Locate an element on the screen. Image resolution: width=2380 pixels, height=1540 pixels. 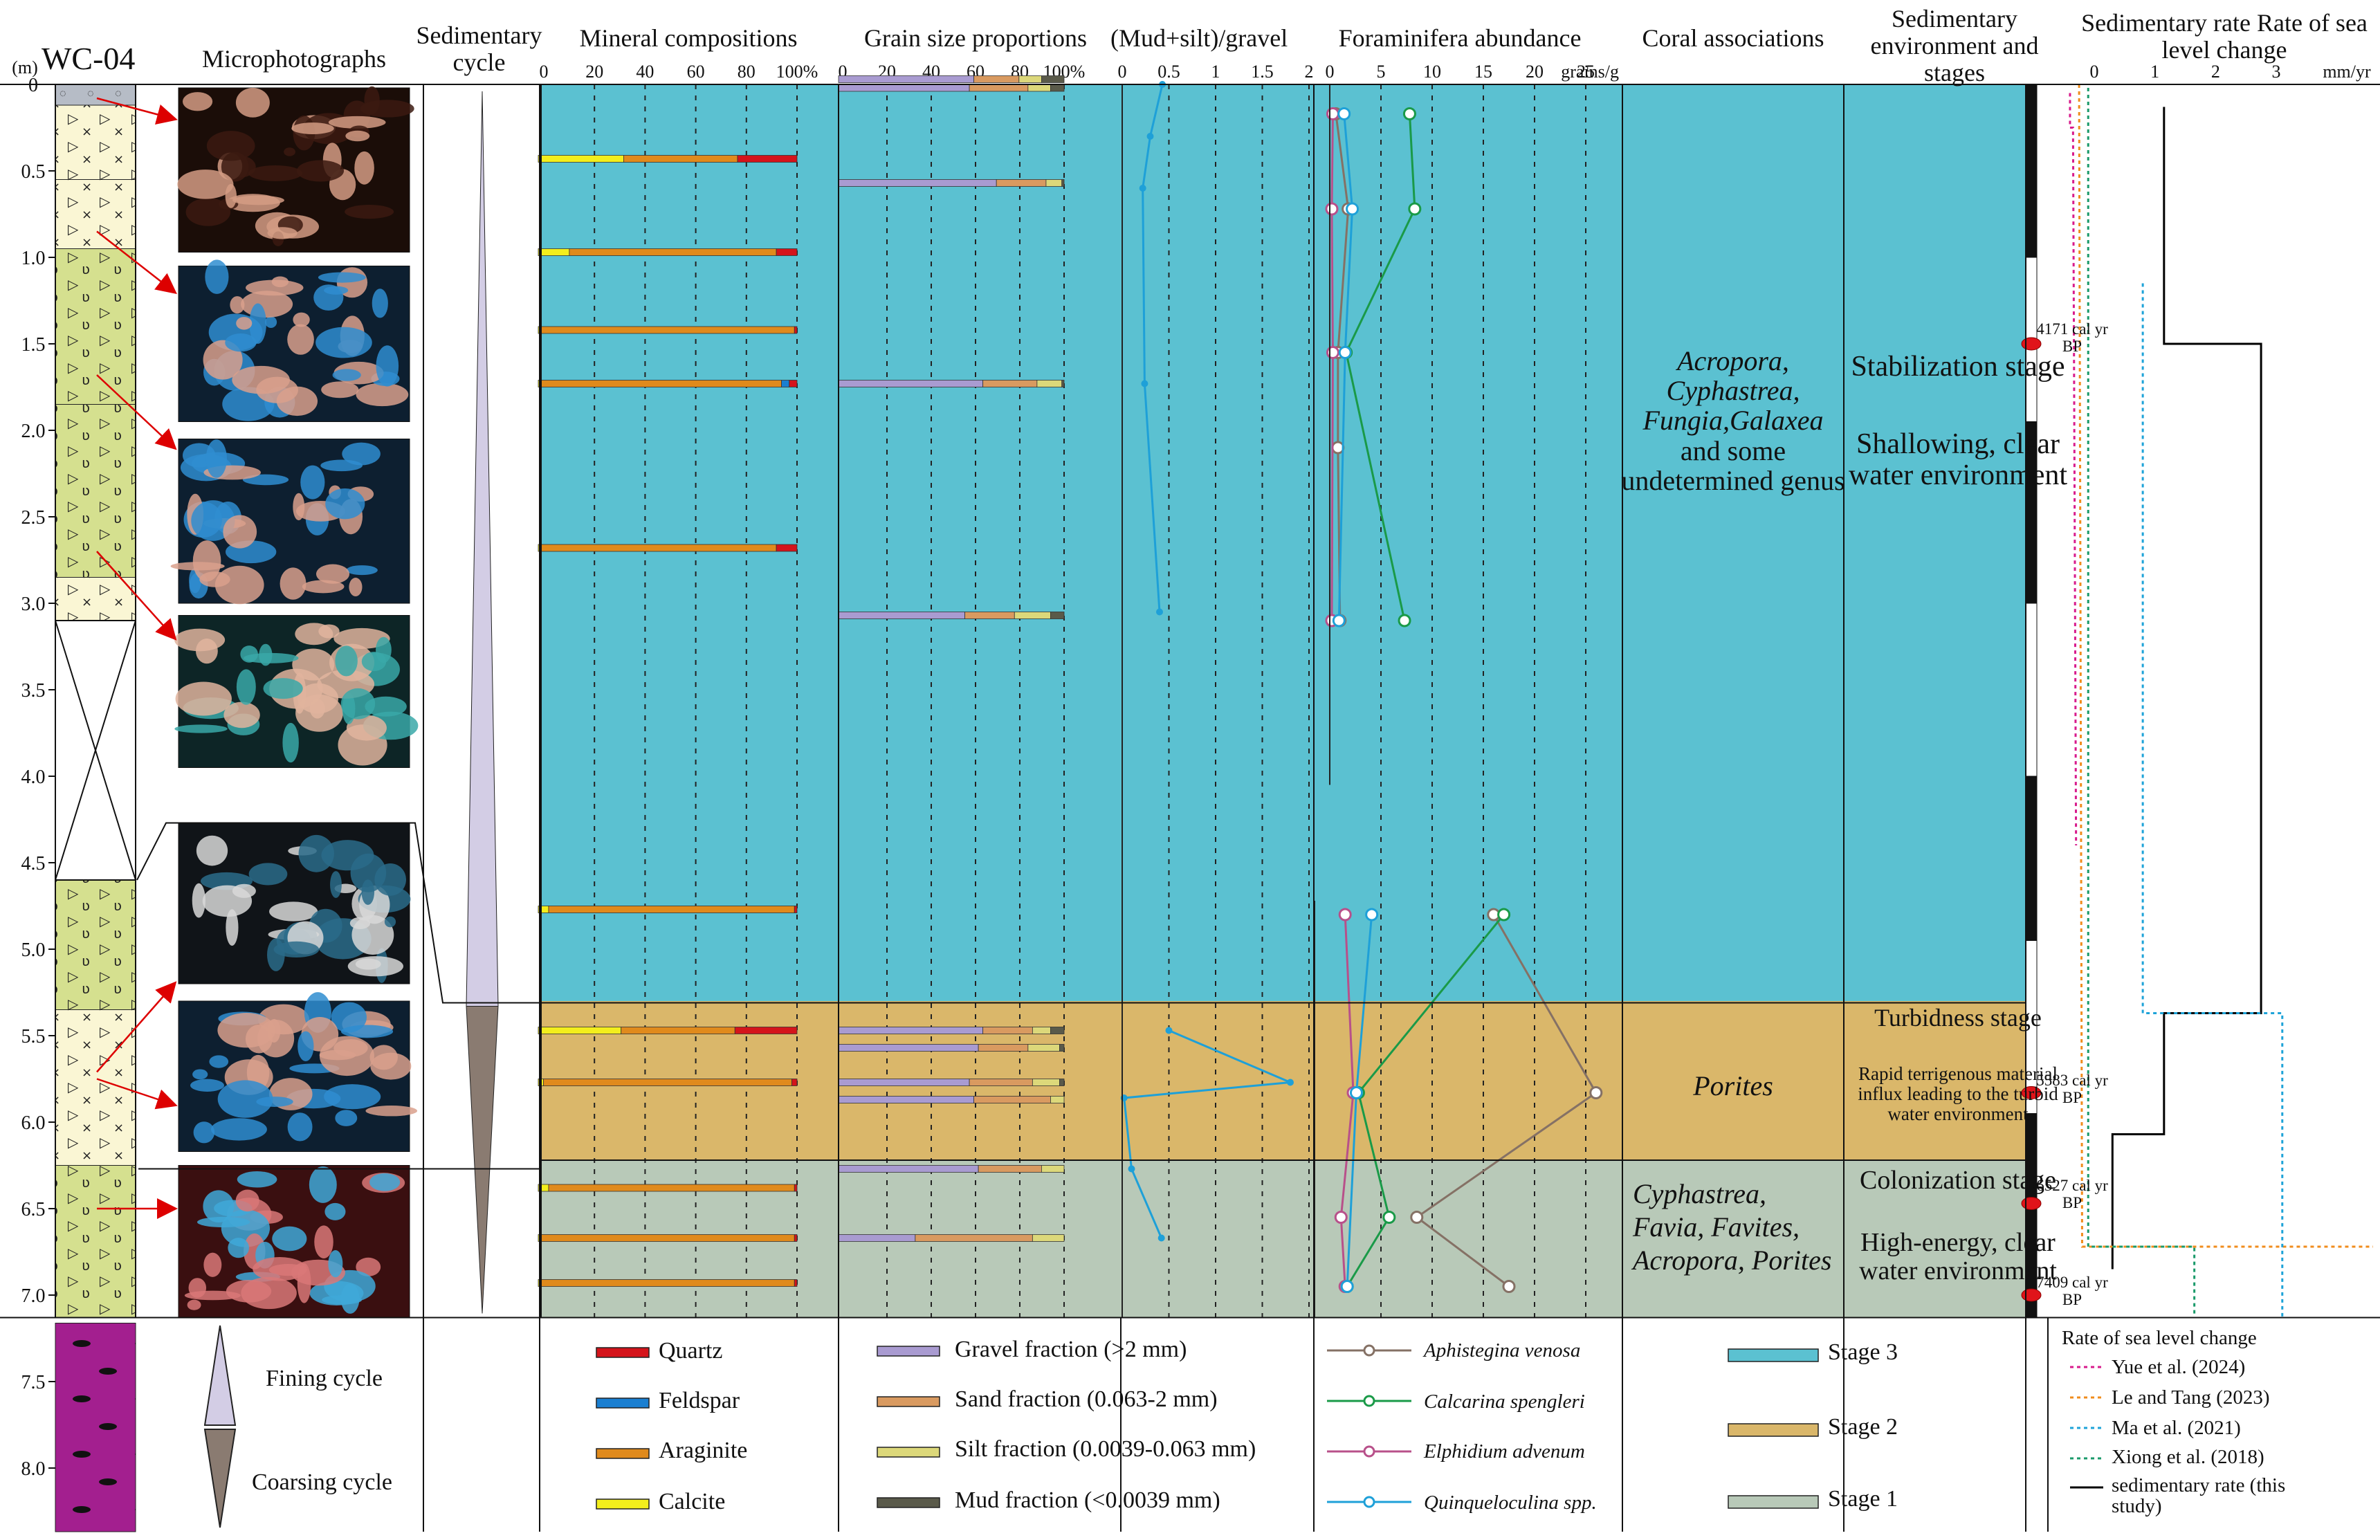
legend-ma: Ma et al. (2021) is located at coordinates (2176, 1428).